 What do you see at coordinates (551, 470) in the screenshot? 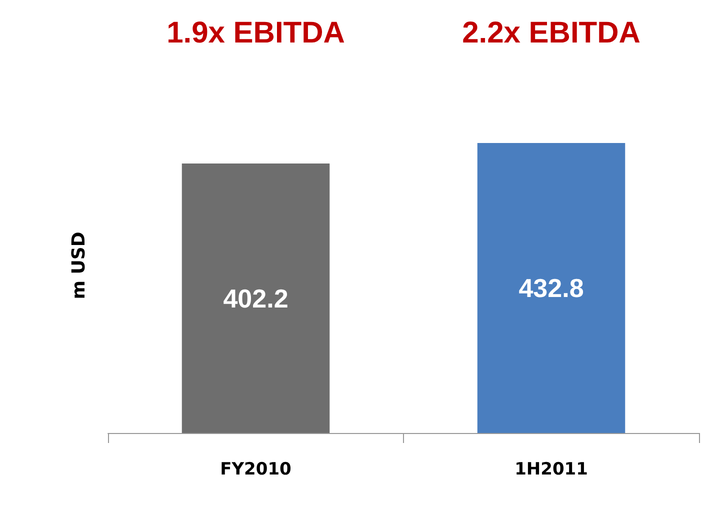
I see `x-tick-label: 1H2011` at bounding box center [551, 470].